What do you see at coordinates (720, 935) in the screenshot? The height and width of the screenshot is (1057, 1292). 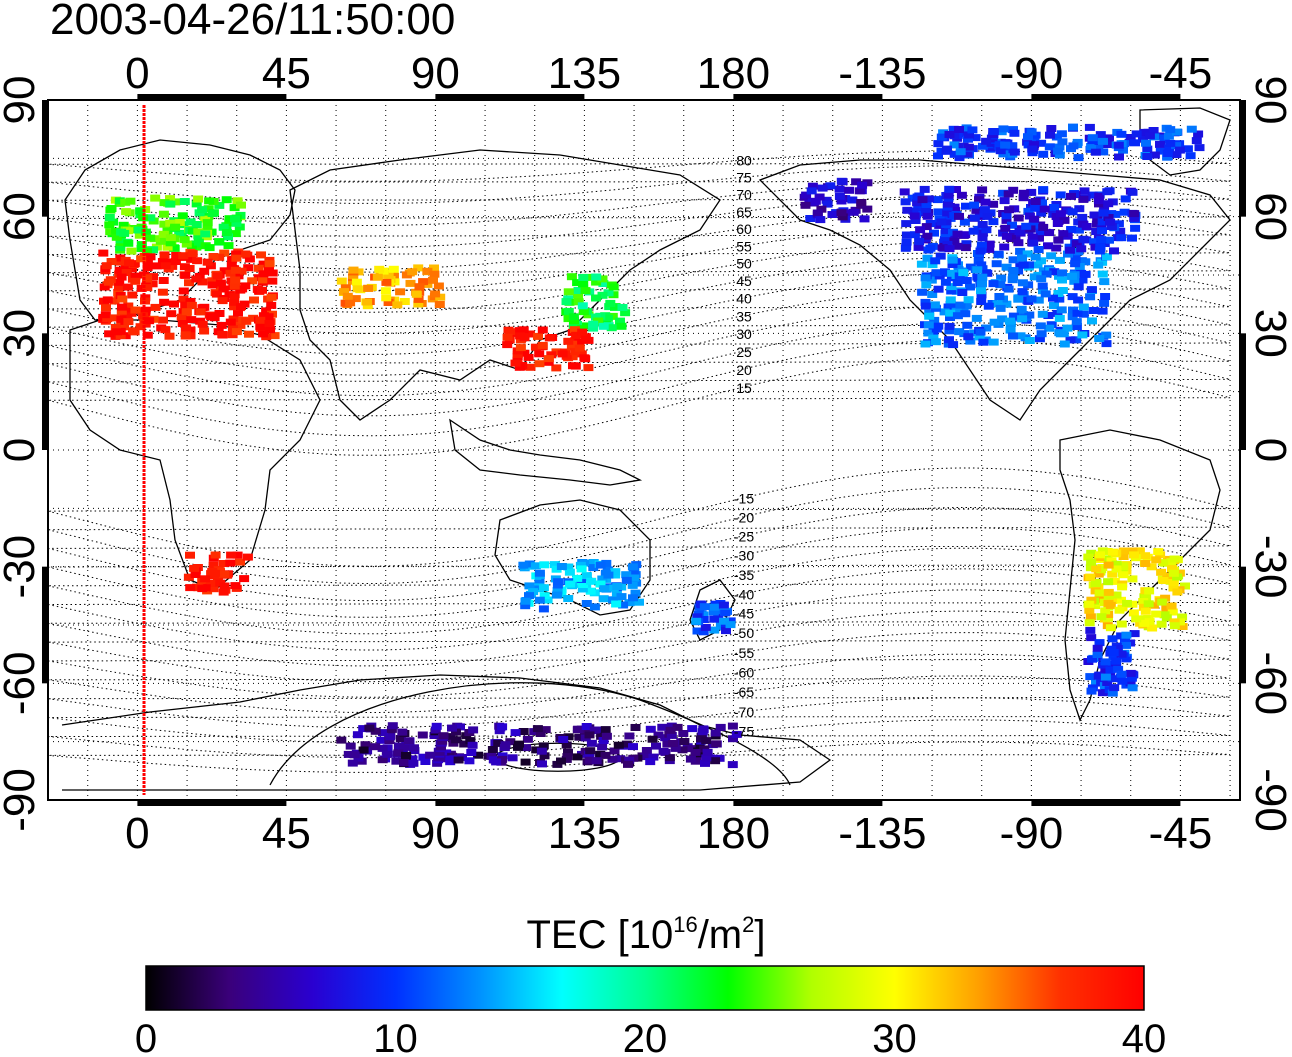 I see `colorbar-title-unit: /m` at bounding box center [720, 935].